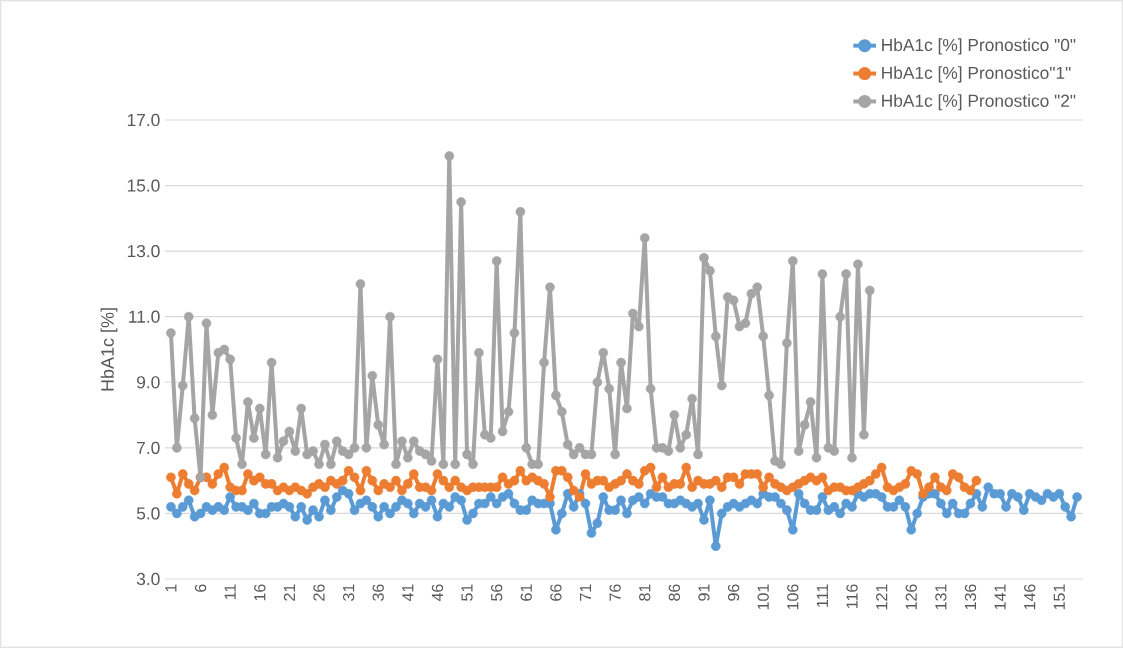 The width and height of the screenshot is (1123, 648). What do you see at coordinates (171, 588) in the screenshot?
I see `x-tick-label: 1` at bounding box center [171, 588].